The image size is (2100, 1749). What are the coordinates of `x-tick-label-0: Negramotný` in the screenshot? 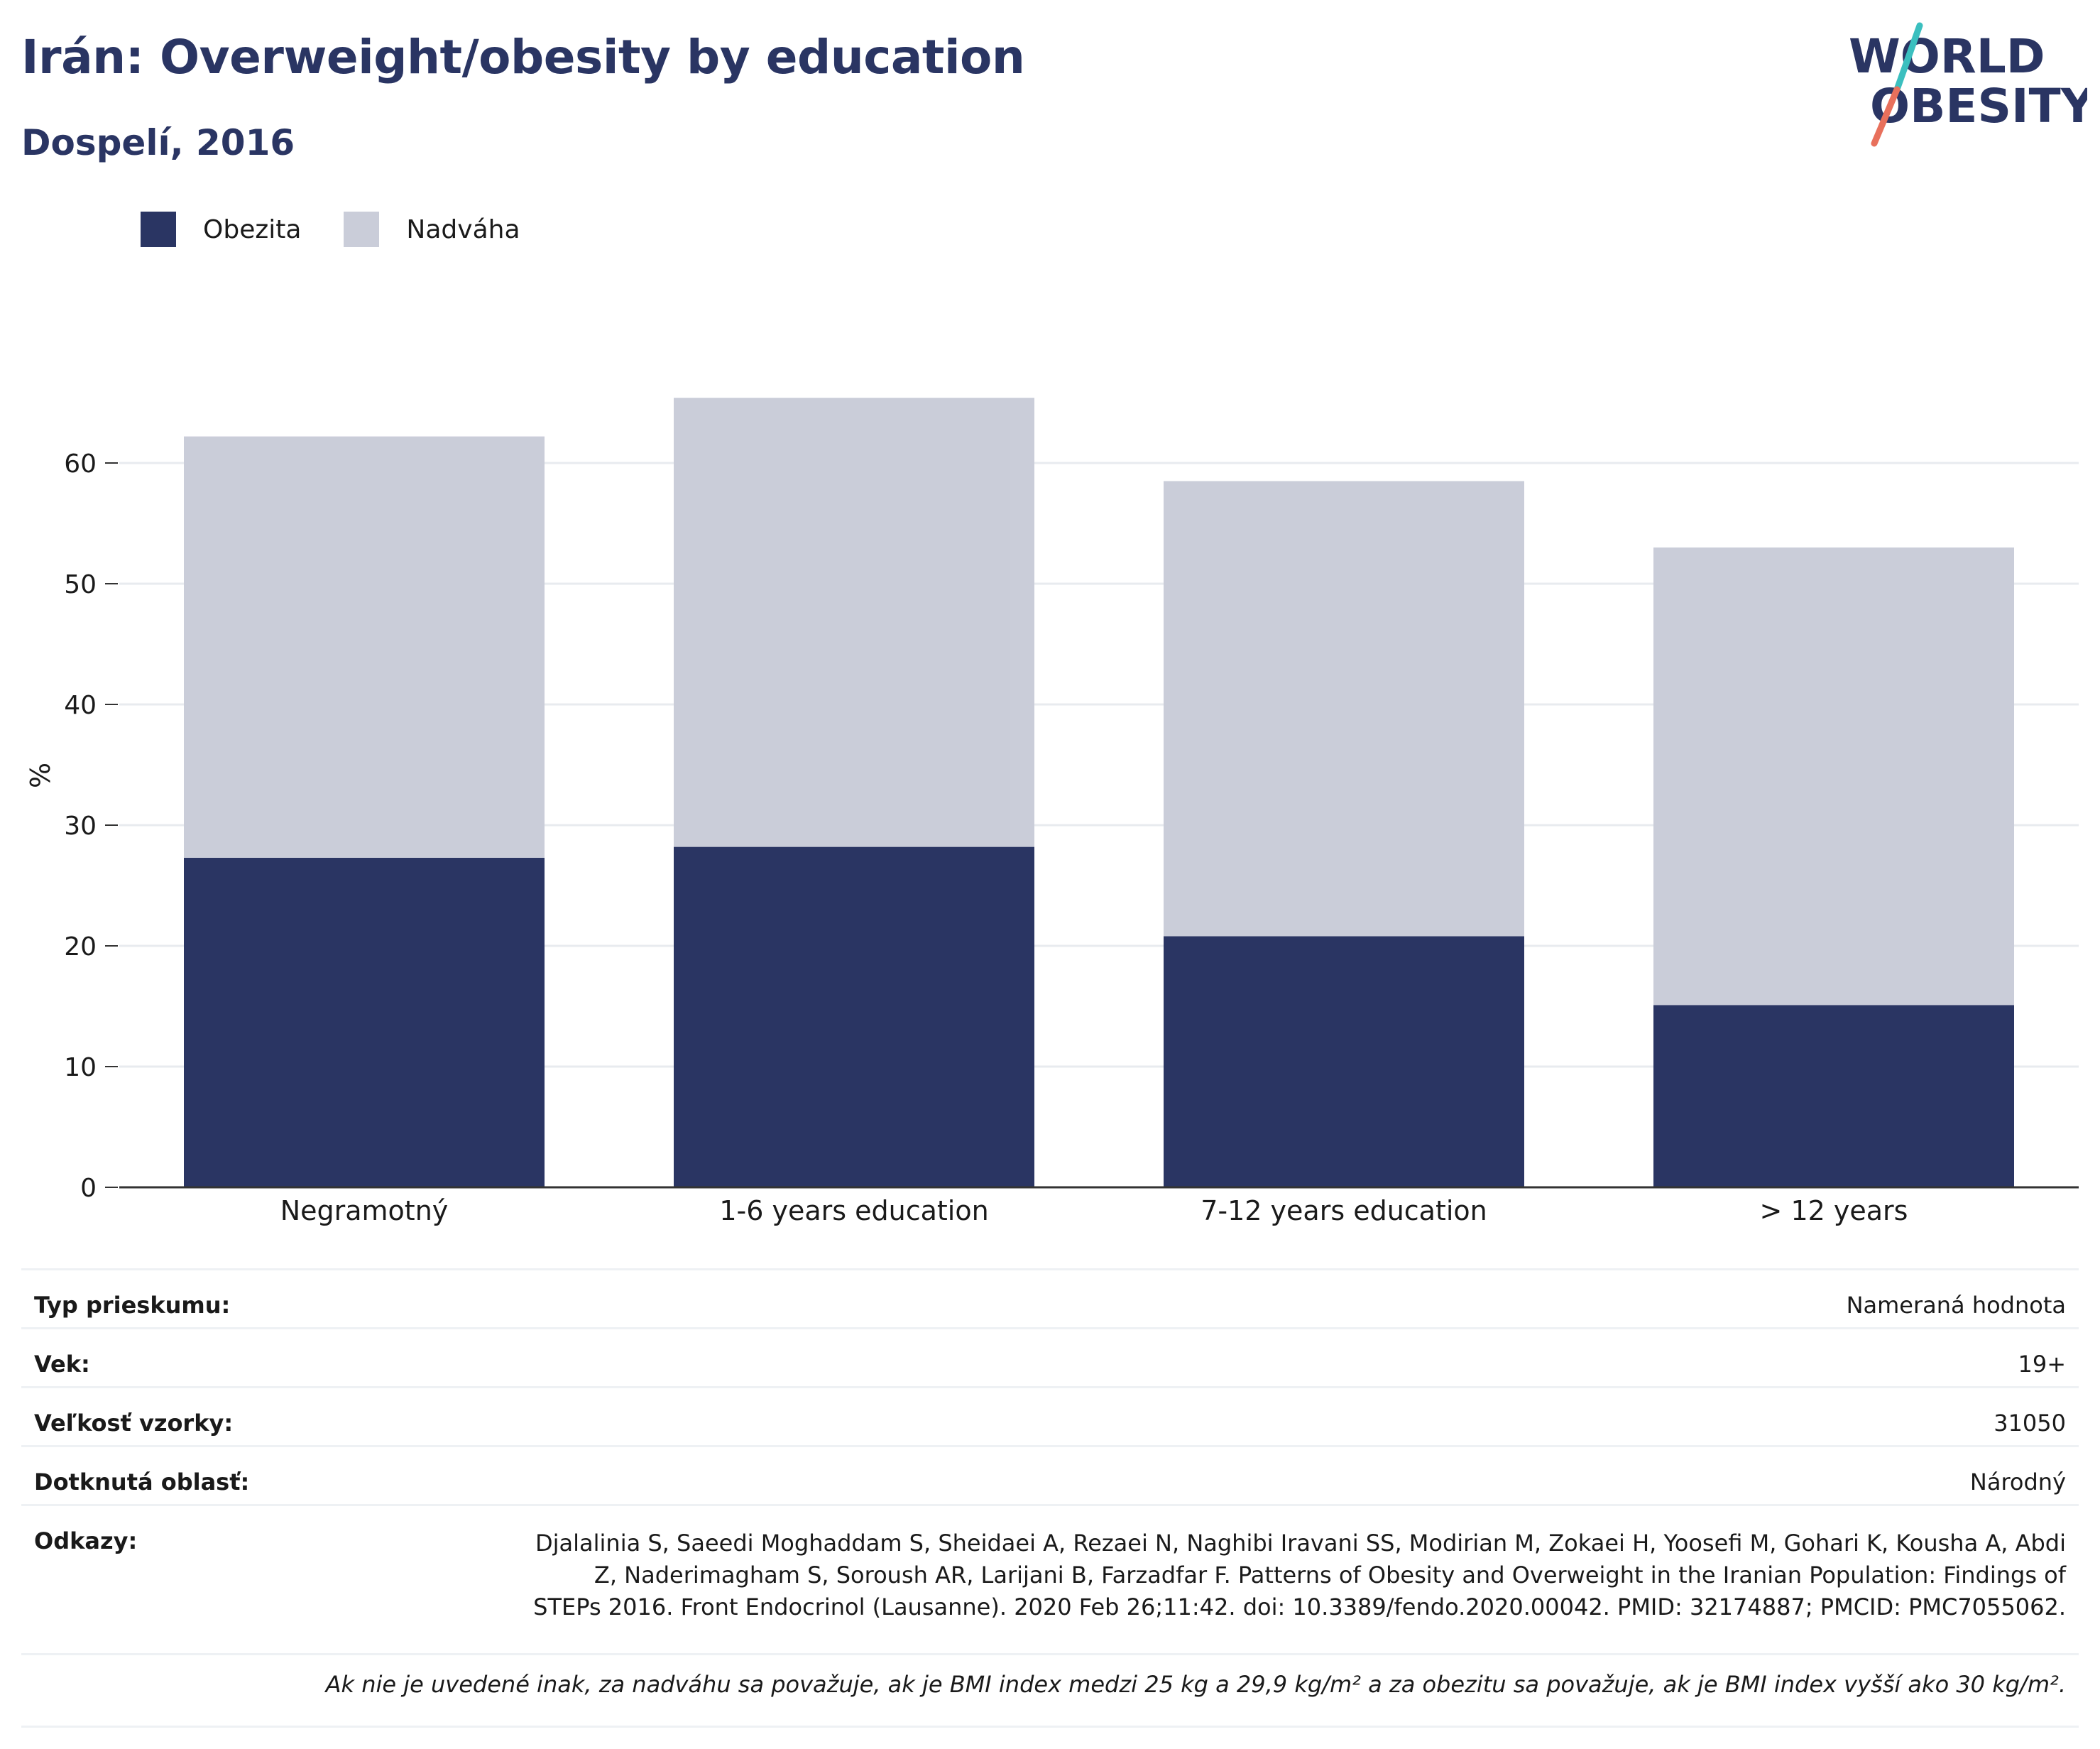 It's located at (364, 1210).